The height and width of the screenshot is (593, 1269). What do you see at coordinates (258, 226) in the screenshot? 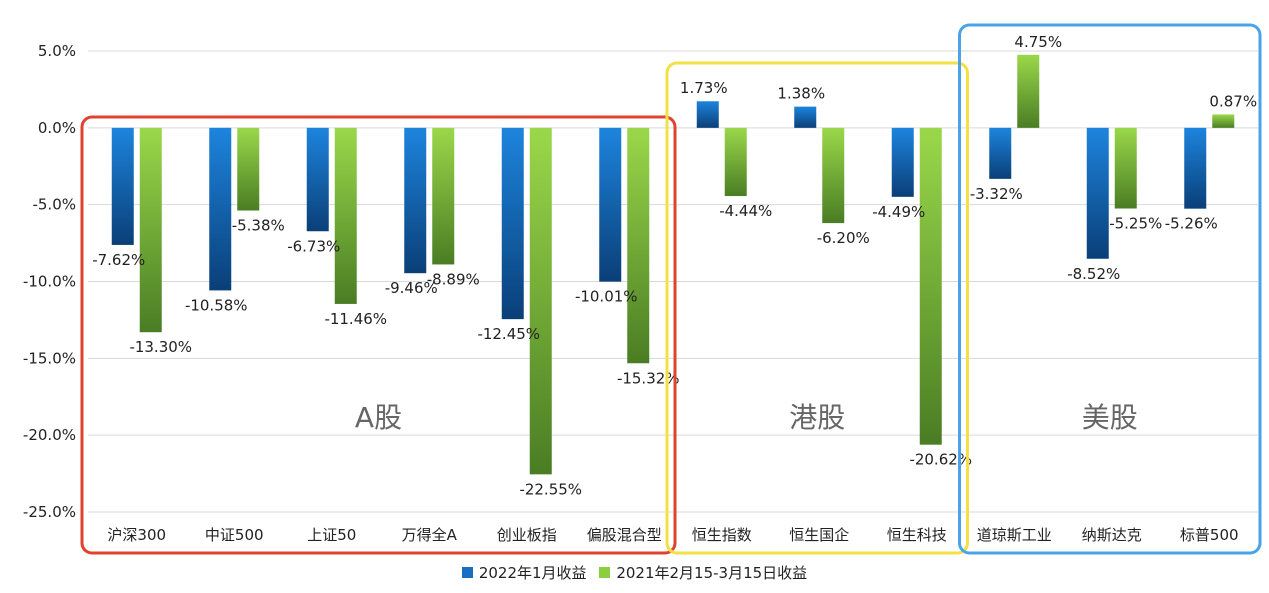
I see `data-label-series-2-1: -5.38%` at bounding box center [258, 226].